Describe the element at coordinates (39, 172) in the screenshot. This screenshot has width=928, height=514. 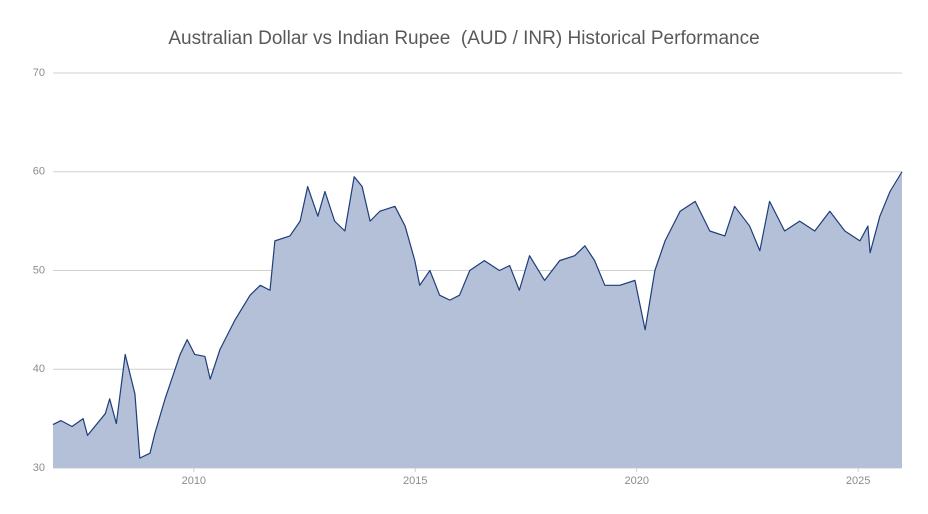
I see `y-tick-label: 60` at that location.